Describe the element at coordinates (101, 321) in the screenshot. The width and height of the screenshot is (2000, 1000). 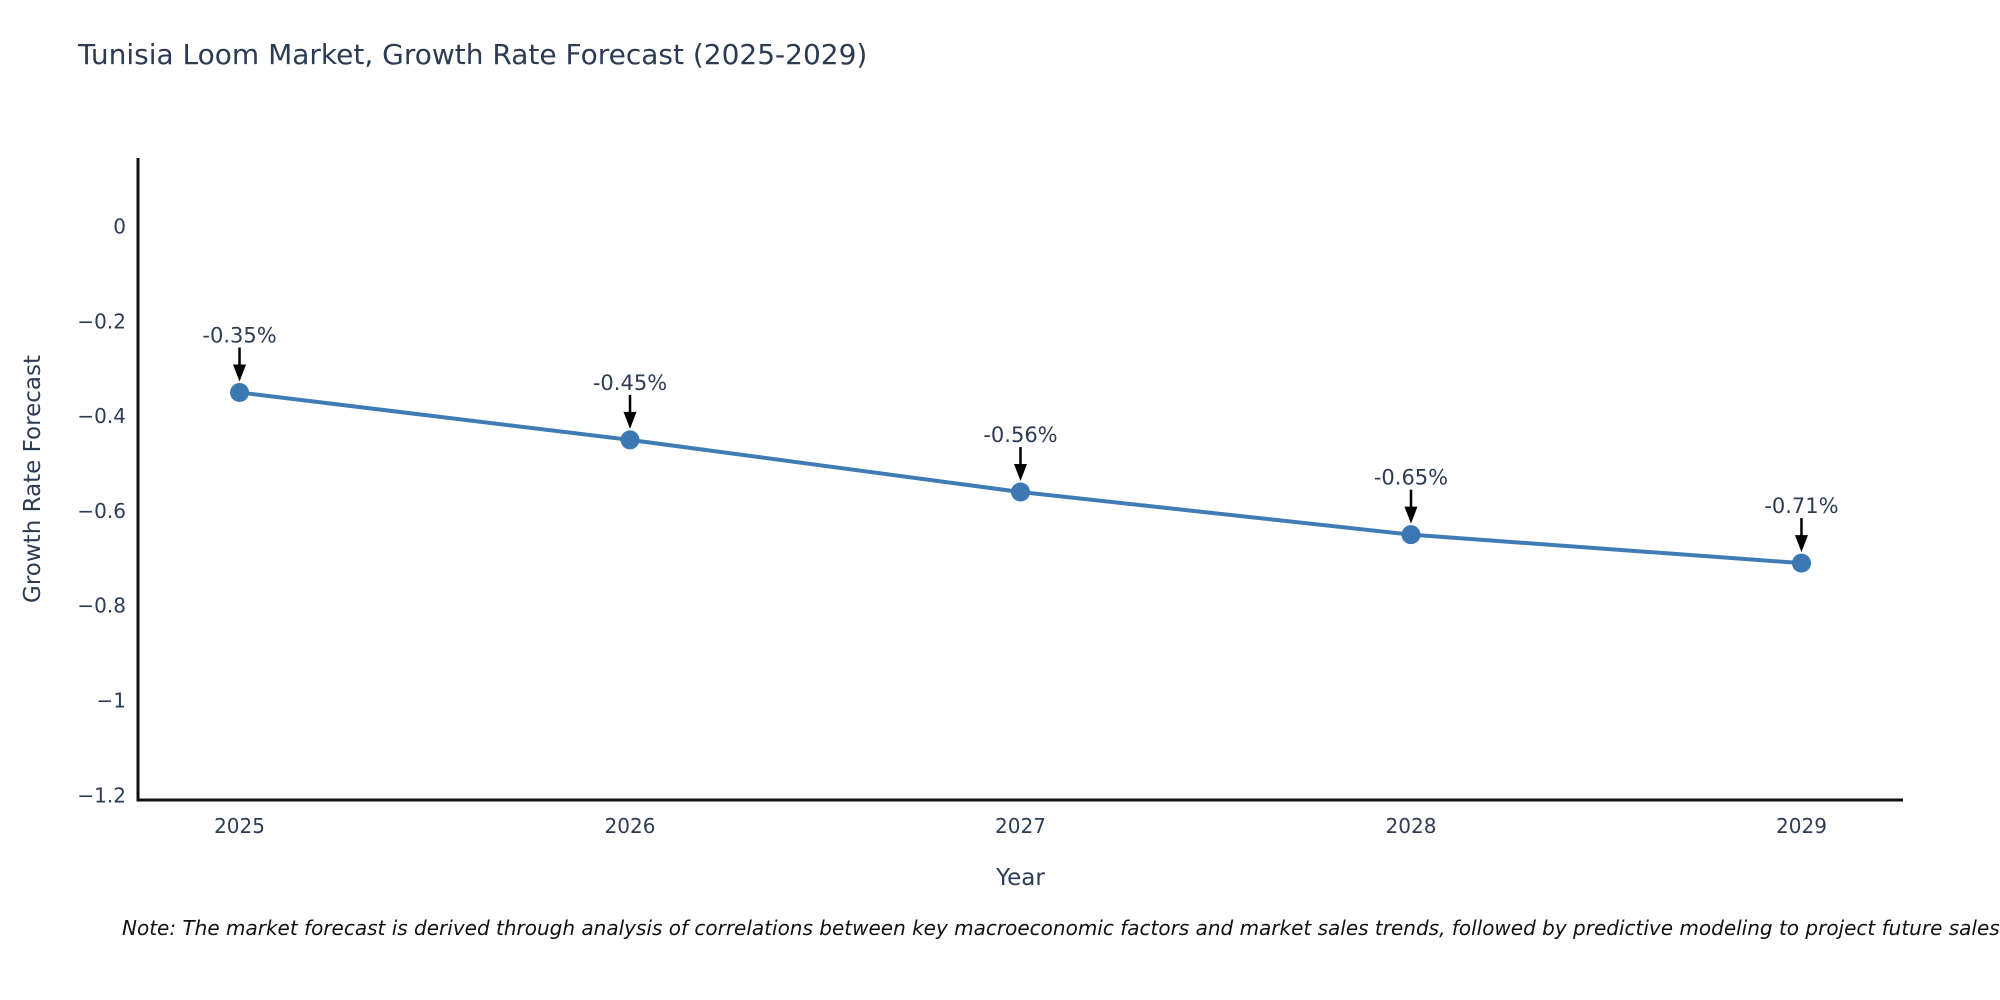
I see `y-tick-label: −0.2` at that location.